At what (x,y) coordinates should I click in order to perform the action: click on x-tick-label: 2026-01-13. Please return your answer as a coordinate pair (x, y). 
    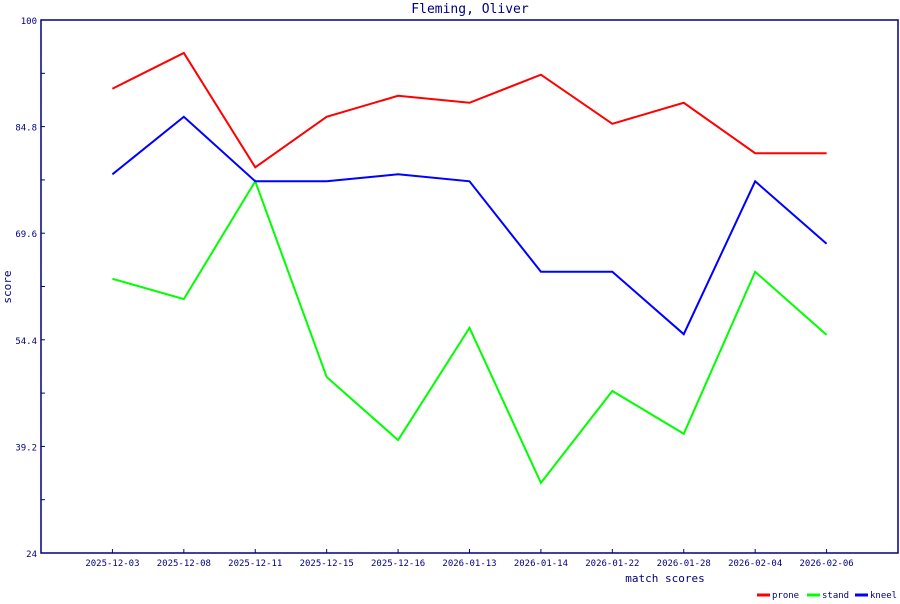
    Looking at the image, I should click on (469, 564).